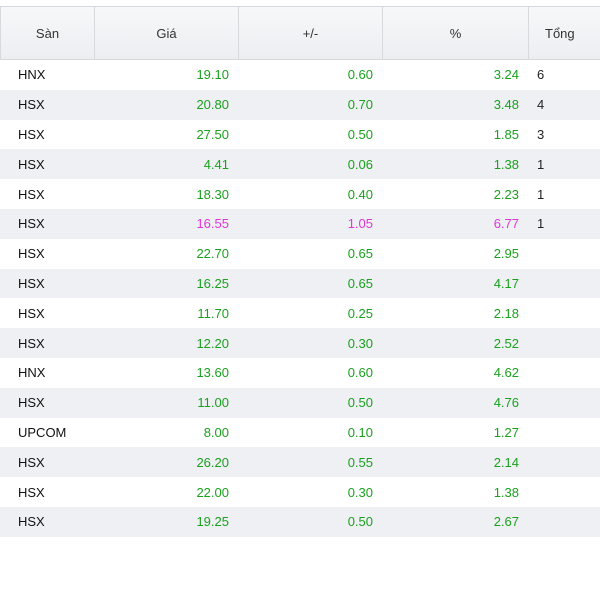 The image size is (600, 600). Describe the element at coordinates (212, 492) in the screenshot. I see `cell-price: 22.00` at that location.